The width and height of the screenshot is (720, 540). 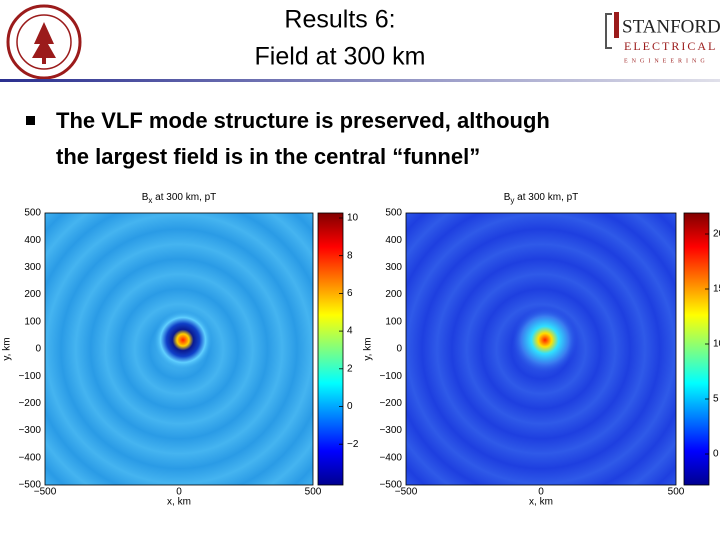 What do you see at coordinates (350, 368) in the screenshot?
I see `colorbar-tick-label: 2` at bounding box center [350, 368].